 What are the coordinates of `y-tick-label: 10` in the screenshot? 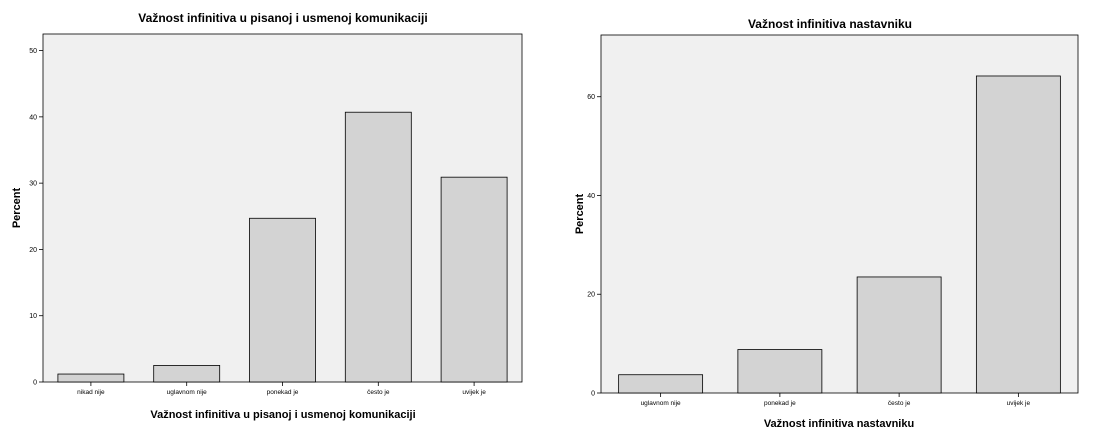 It's located at (33, 316).